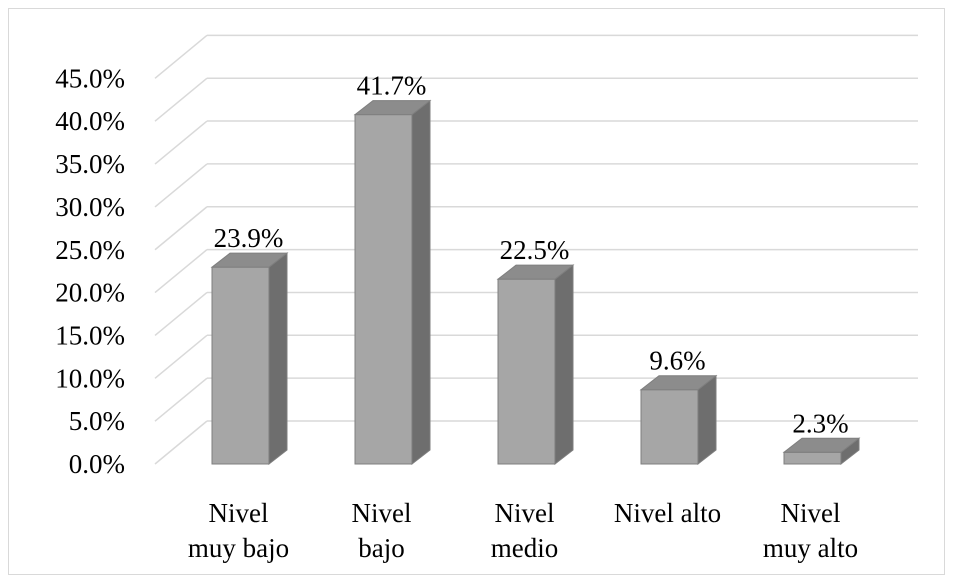 This screenshot has height=583, width=955. What do you see at coordinates (90, 335) in the screenshot?
I see `y-tick-label: 15.0%` at bounding box center [90, 335].